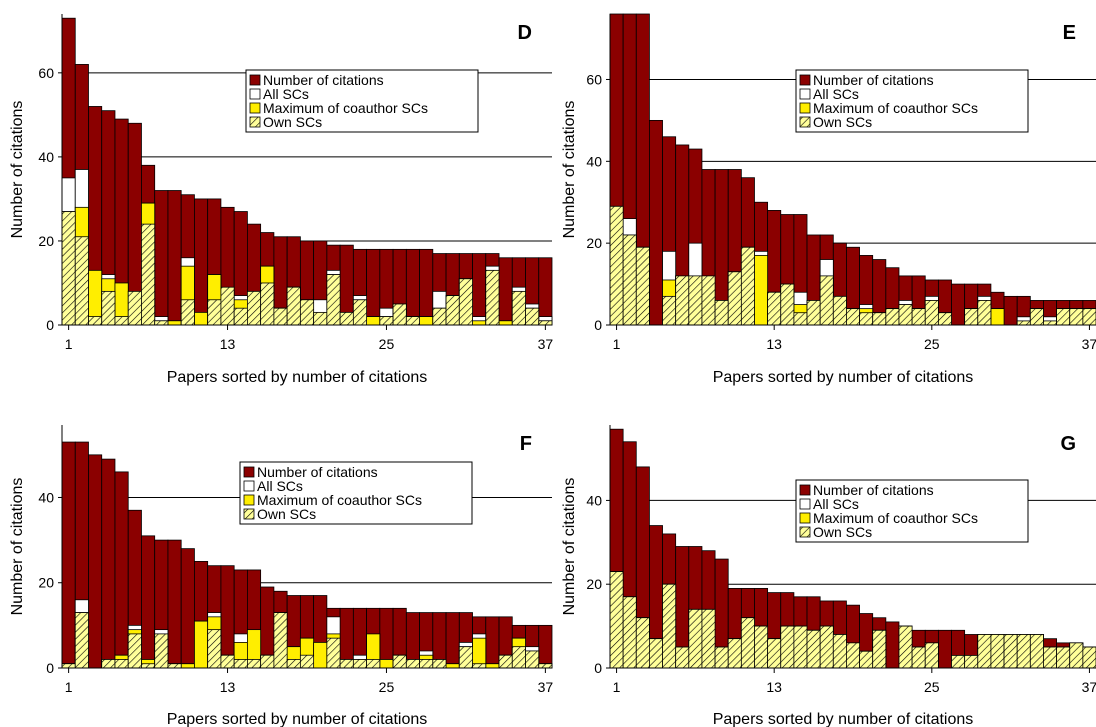 This screenshot has width=1096, height=727. Describe the element at coordinates (356, 493) in the screenshot. I see `legend-box` at that location.